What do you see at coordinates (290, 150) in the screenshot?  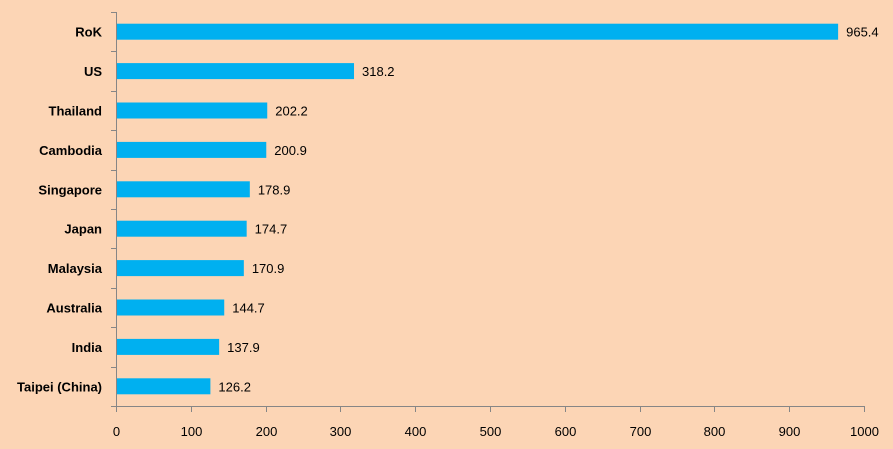 I see `data-label: 200.9` at bounding box center [290, 150].